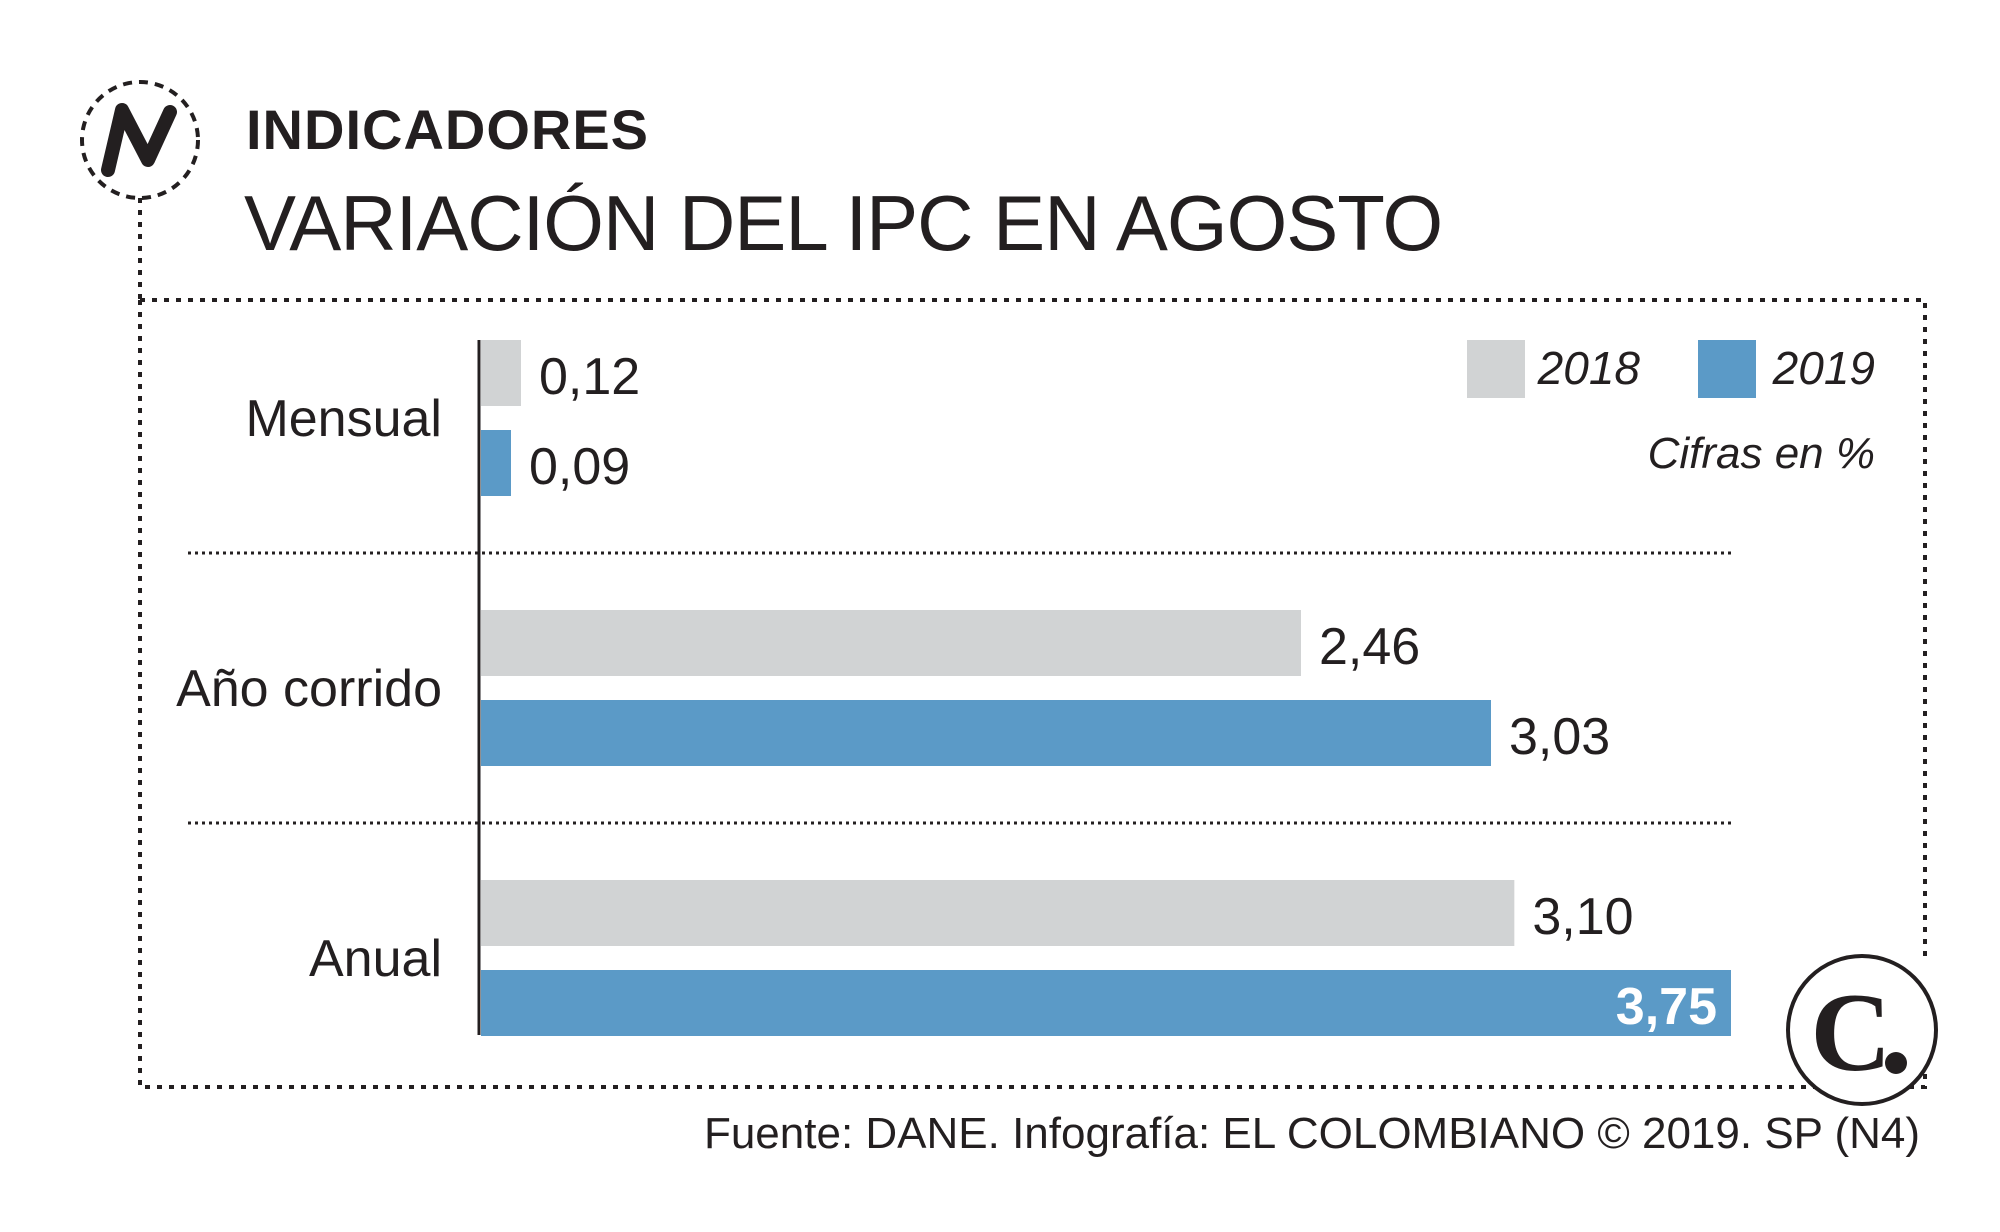  I want to click on kicker: INDICADORES, so click(448, 129).